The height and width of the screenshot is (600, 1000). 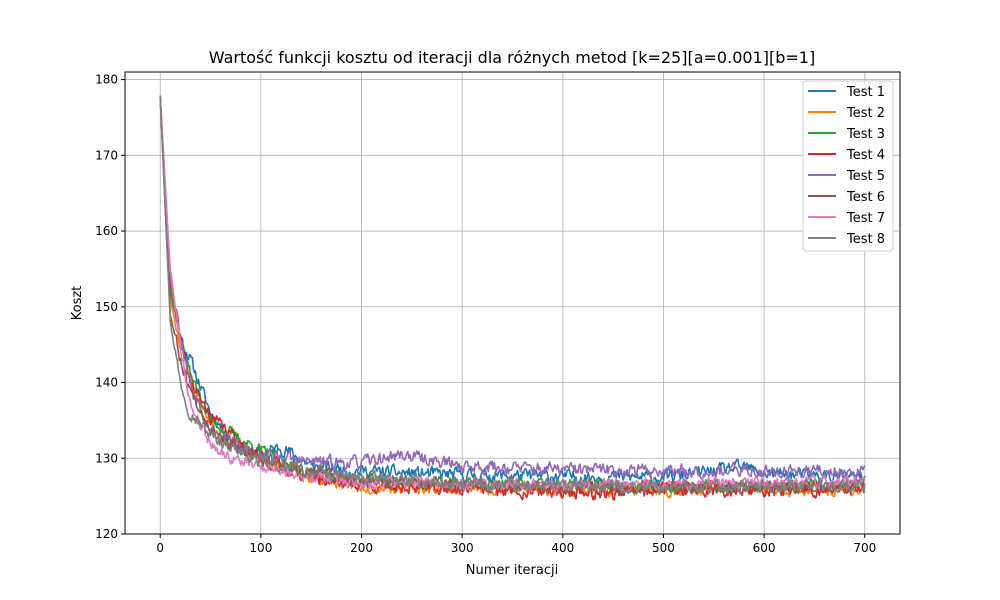 What do you see at coordinates (260, 548) in the screenshot?
I see `x-tick-label: 100` at bounding box center [260, 548].